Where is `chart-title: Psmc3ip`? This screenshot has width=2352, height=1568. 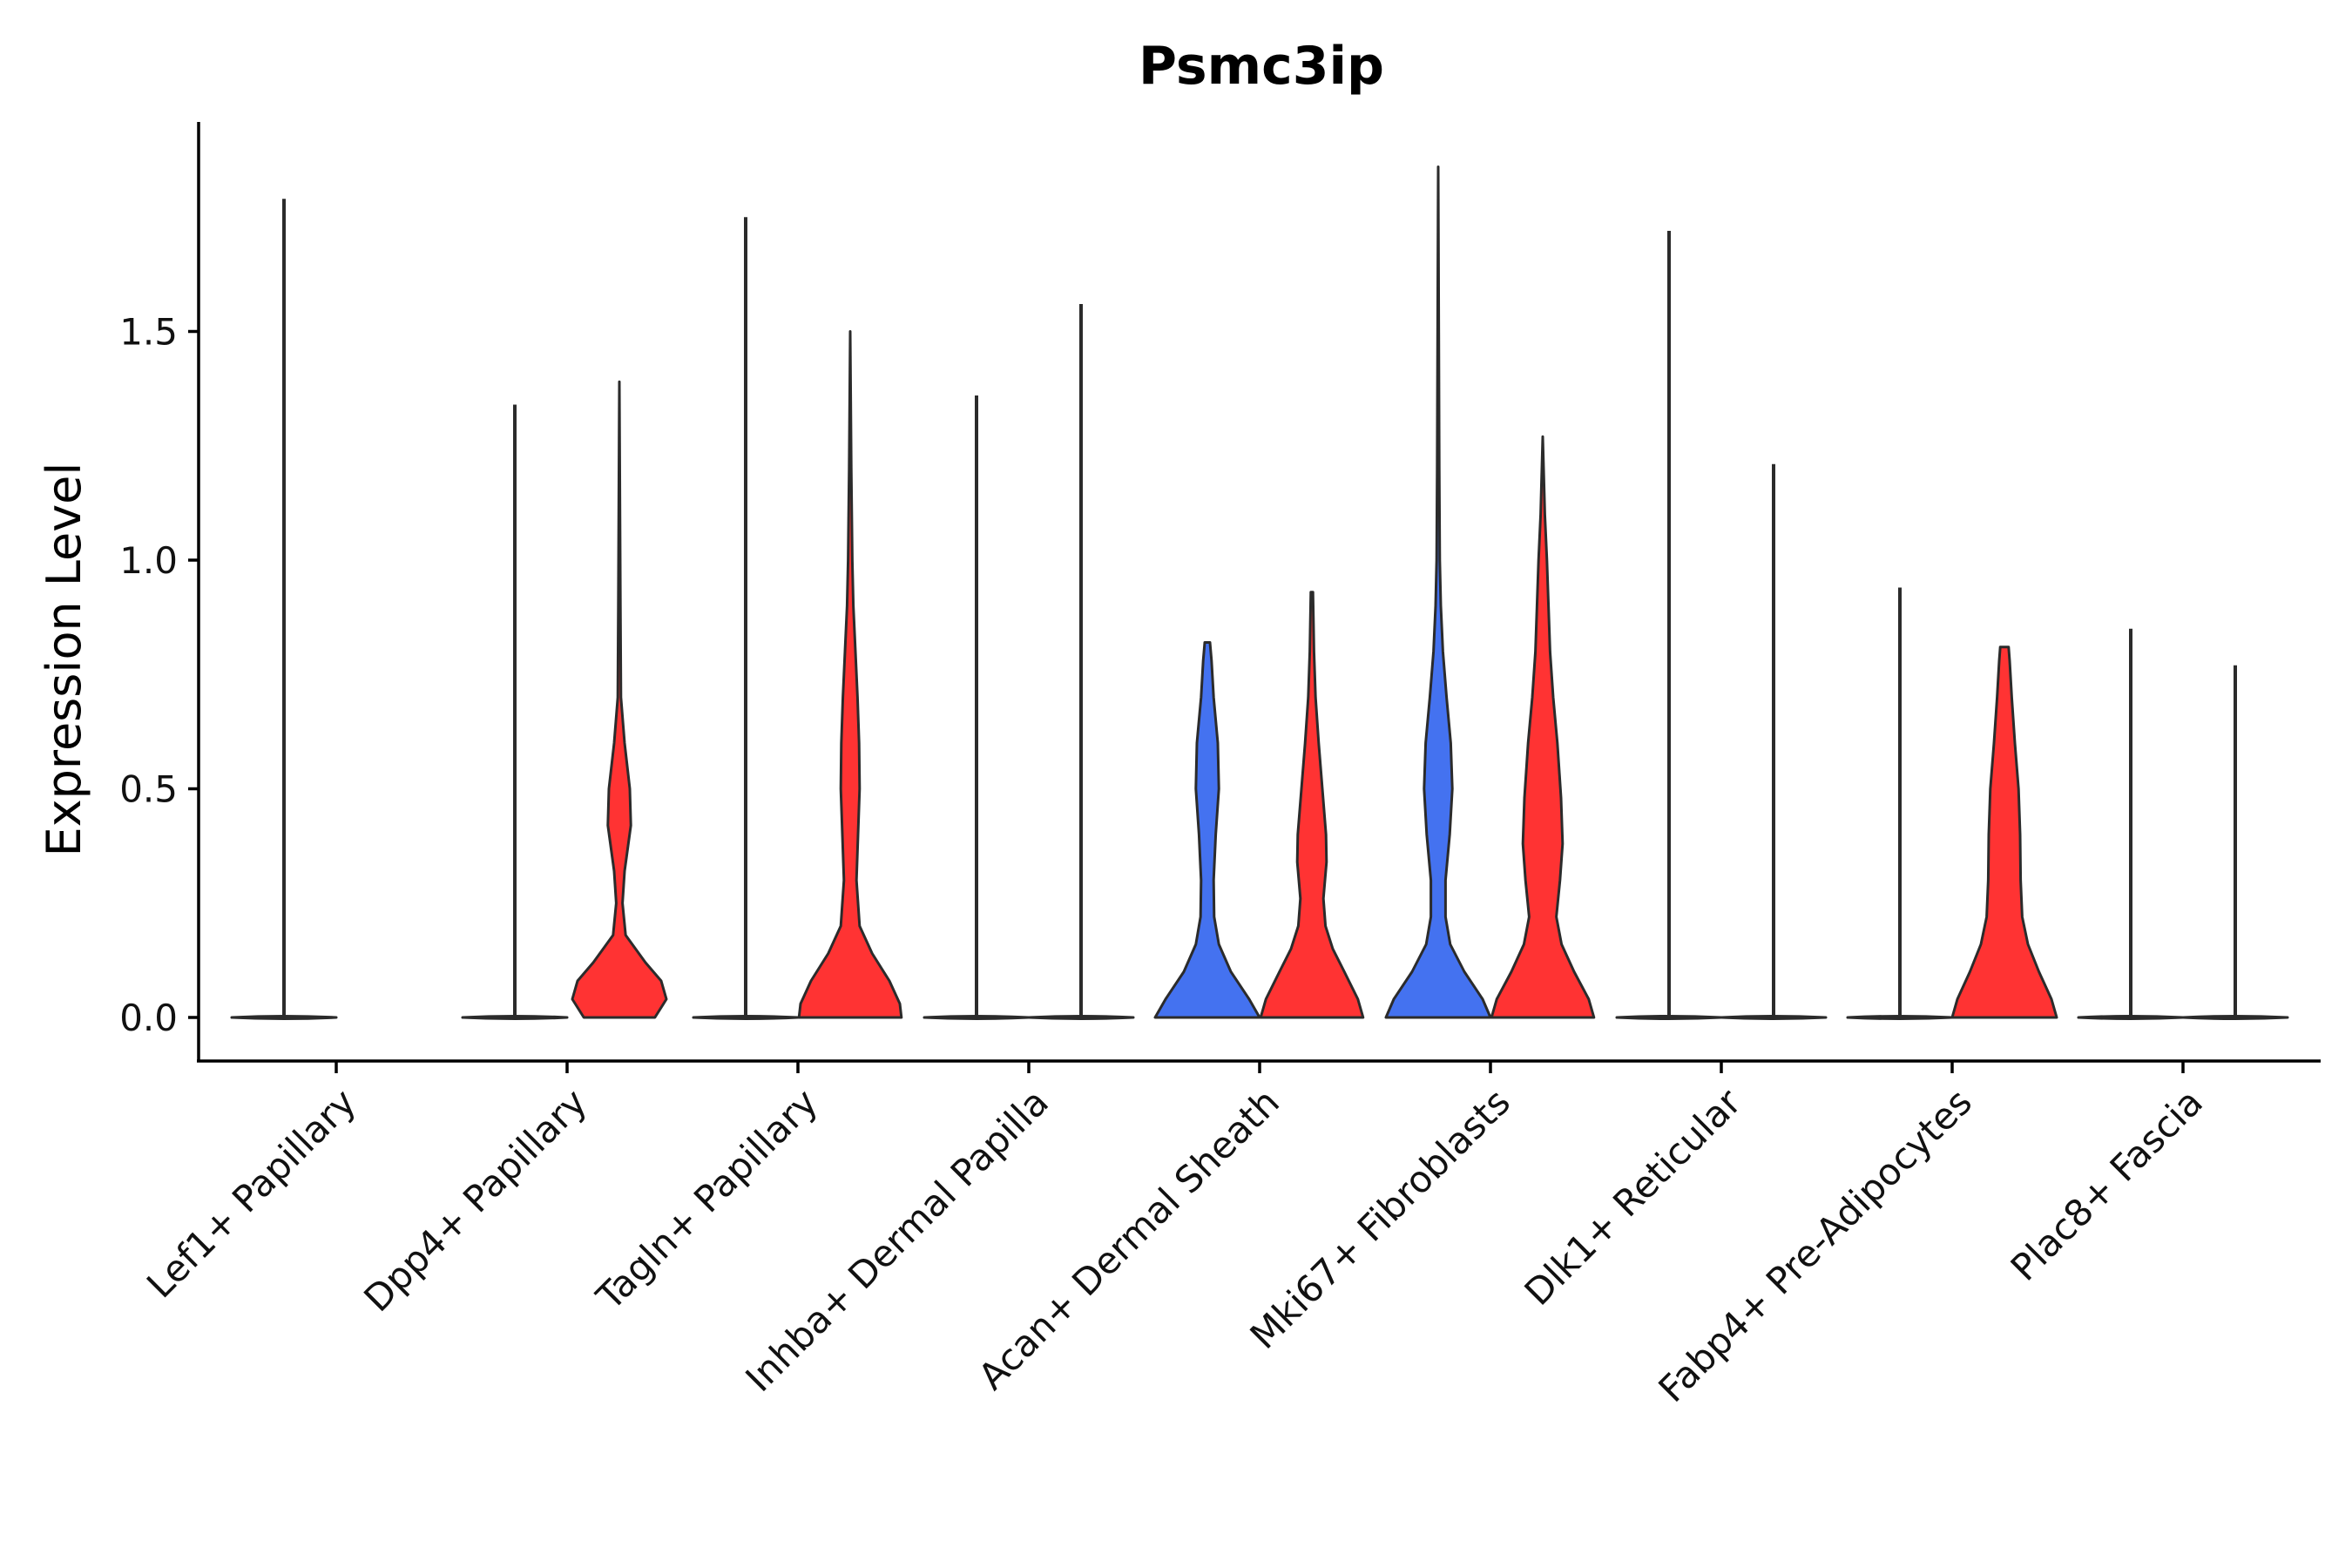
chart-title: Psmc3ip is located at coordinates (1261, 66).